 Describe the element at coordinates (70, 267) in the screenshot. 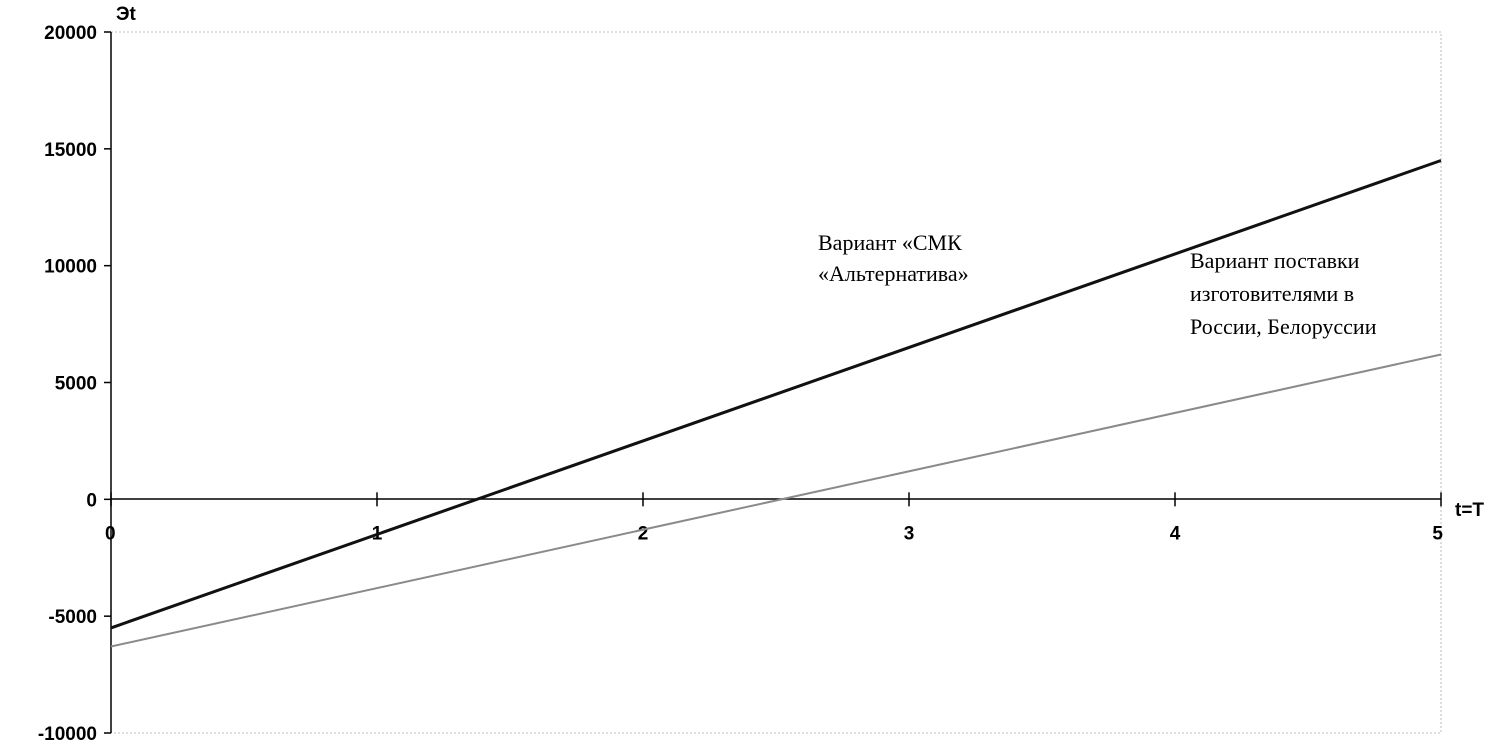

I see `y-tick-label: 10000` at that location.